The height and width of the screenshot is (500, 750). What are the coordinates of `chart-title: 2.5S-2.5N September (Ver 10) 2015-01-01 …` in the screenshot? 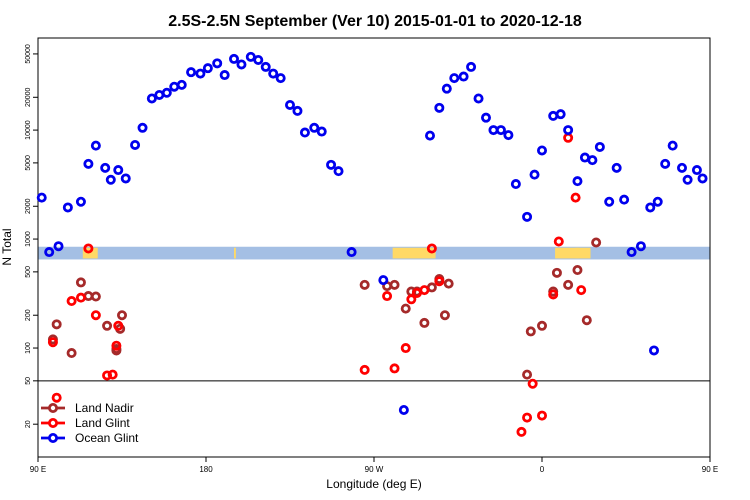 It's located at (375, 21).